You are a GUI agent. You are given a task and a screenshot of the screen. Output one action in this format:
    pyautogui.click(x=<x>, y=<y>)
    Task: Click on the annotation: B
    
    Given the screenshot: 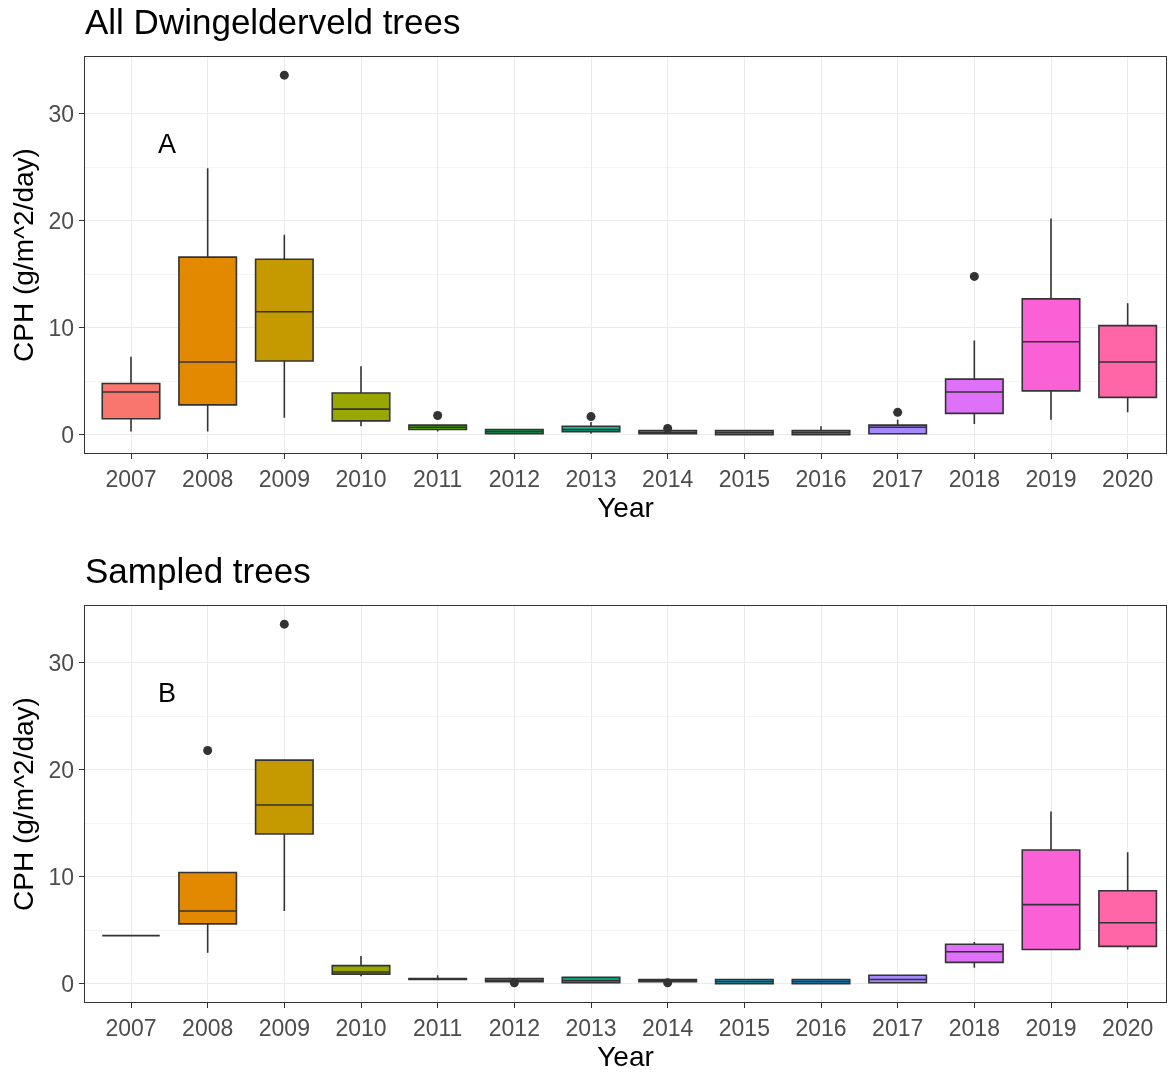 What is the action you would take?
    pyautogui.click(x=167, y=693)
    